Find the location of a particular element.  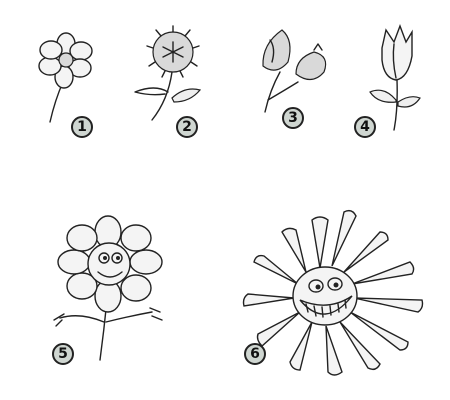

step-6-number: 6 is located at coordinates (255, 354).